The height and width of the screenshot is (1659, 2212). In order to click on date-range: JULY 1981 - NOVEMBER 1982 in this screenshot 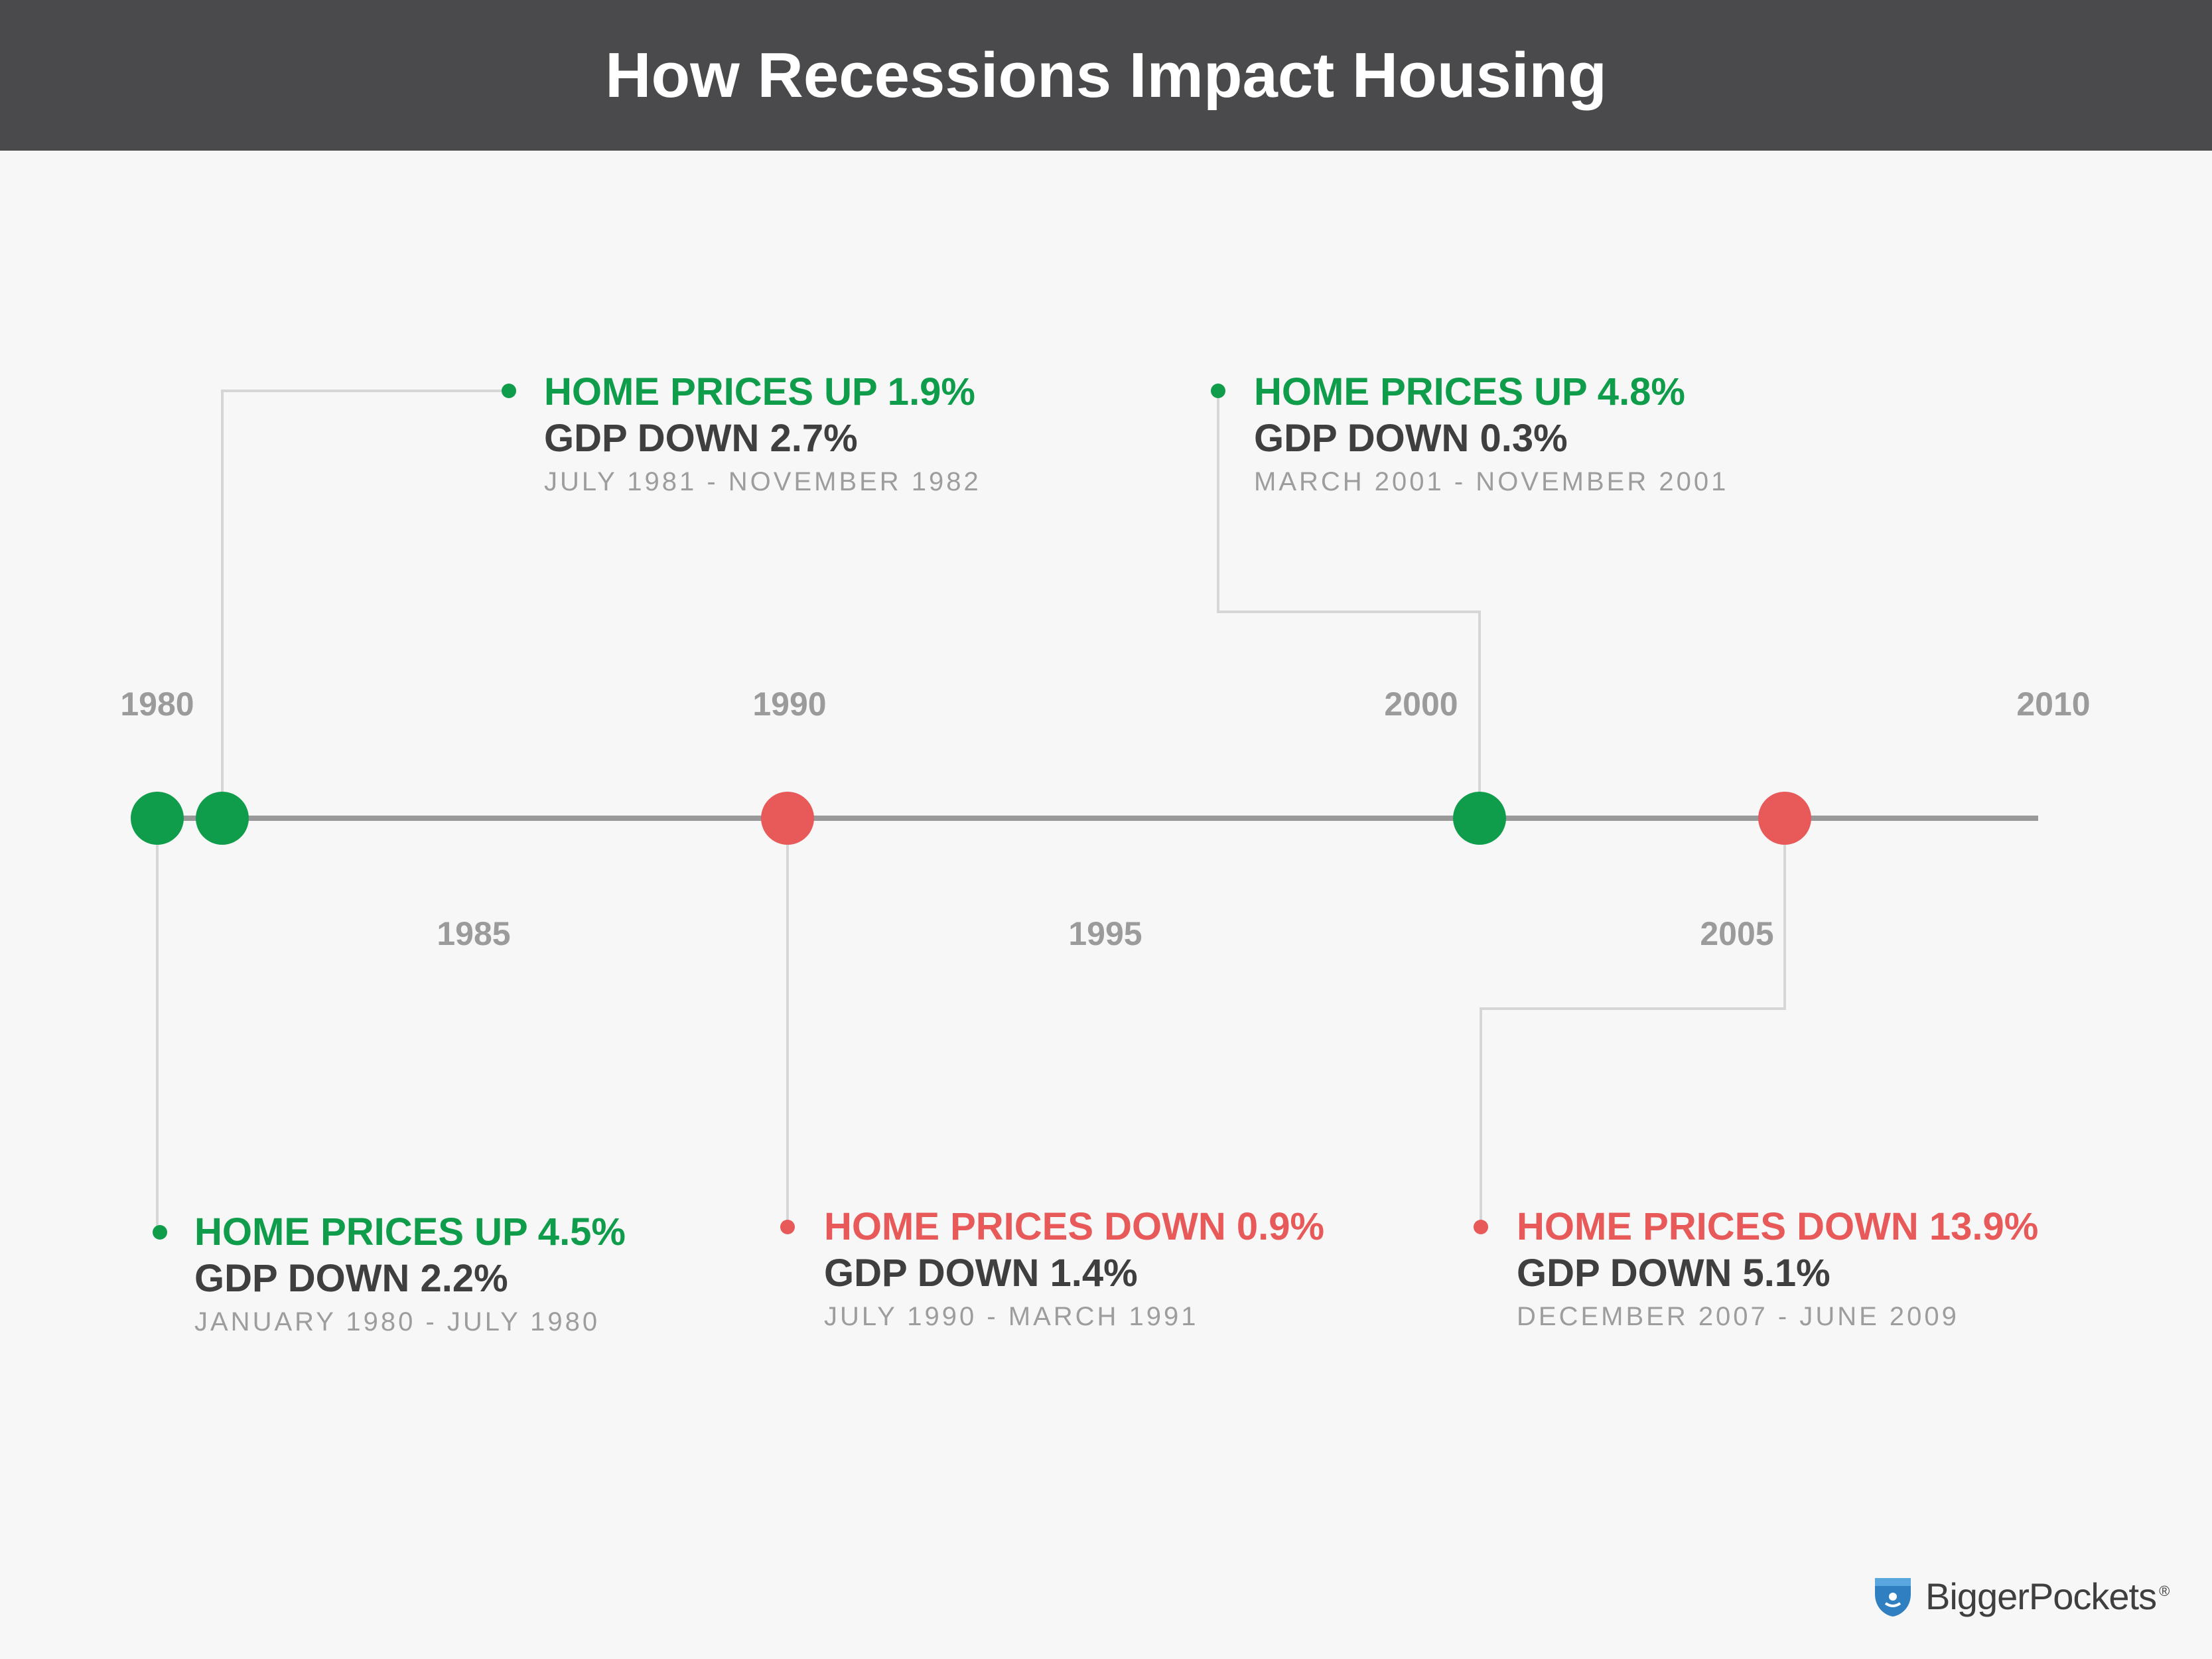, I will do `click(762, 481)`.